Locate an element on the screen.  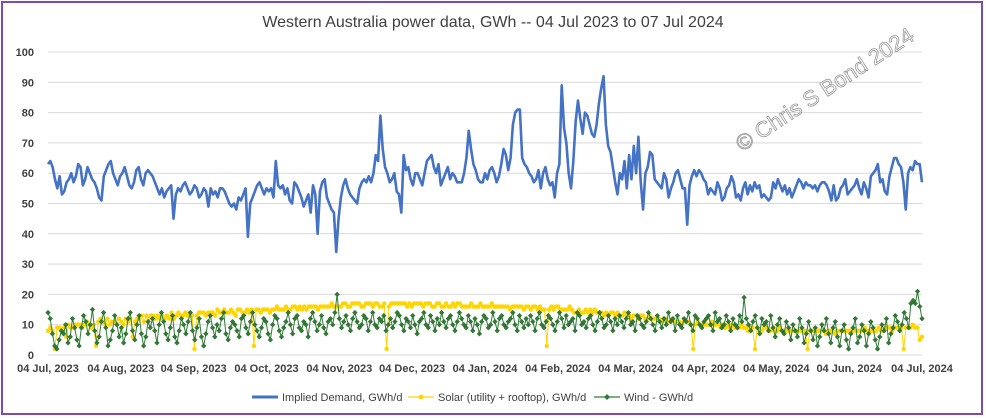
y-tick-label: 40 is located at coordinates (28, 235).